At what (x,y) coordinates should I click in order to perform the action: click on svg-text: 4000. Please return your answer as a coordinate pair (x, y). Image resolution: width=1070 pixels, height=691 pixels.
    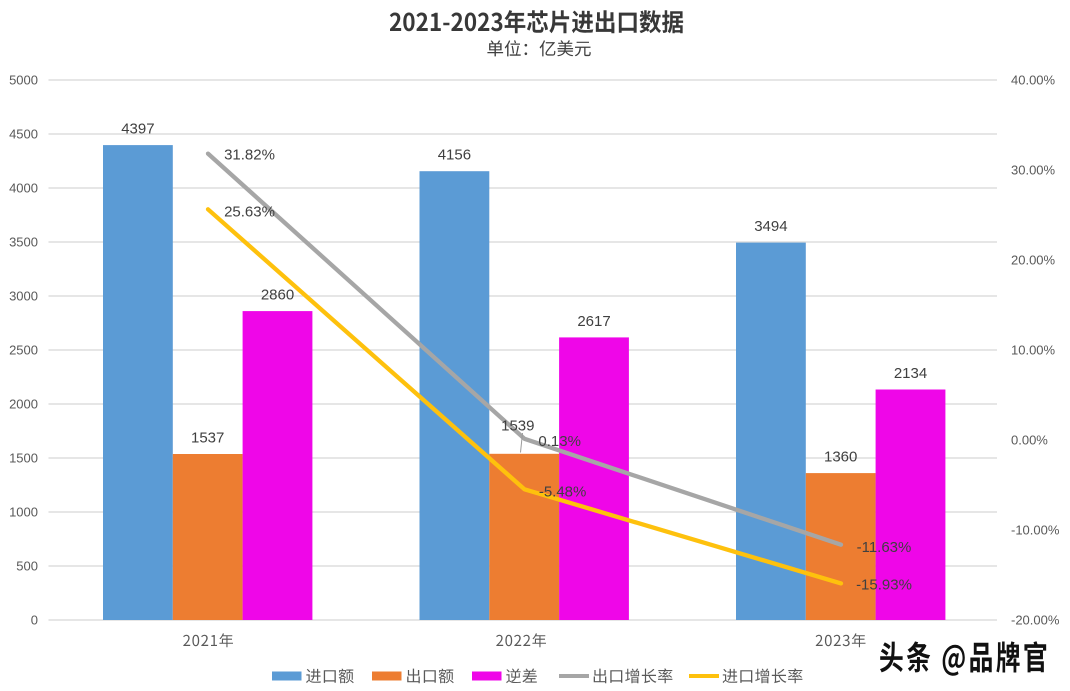
    Looking at the image, I should click on (23, 188).